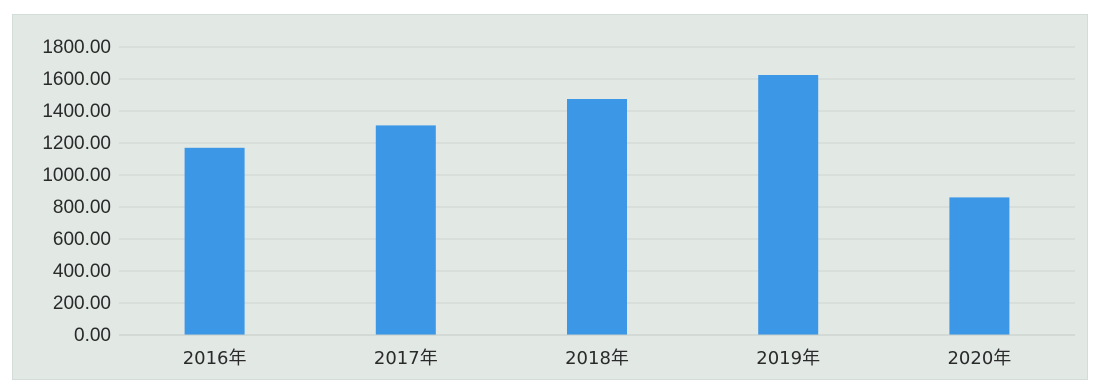  What do you see at coordinates (82, 271) in the screenshot?
I see `y-tick-label: 400.00` at bounding box center [82, 271].